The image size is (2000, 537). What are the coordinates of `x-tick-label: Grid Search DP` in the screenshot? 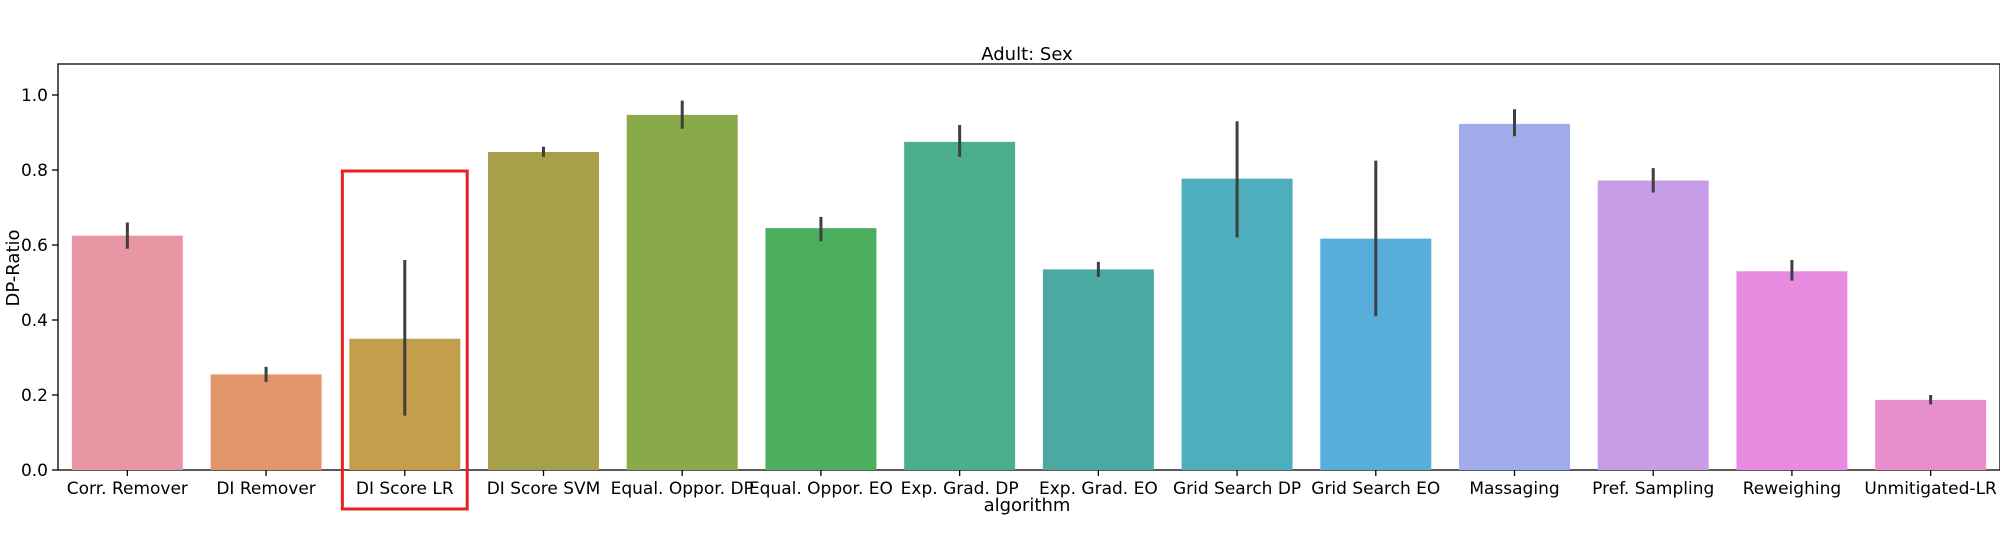 It's located at (1237, 489).